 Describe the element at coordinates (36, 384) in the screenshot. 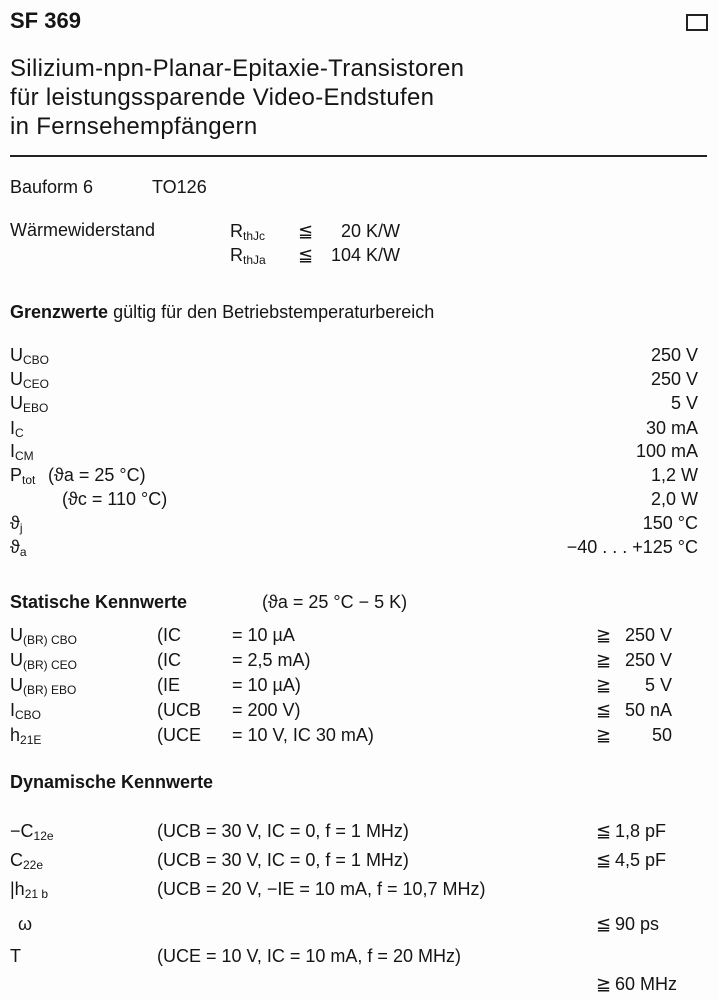

I see `symbol-subscript: CEO` at that location.